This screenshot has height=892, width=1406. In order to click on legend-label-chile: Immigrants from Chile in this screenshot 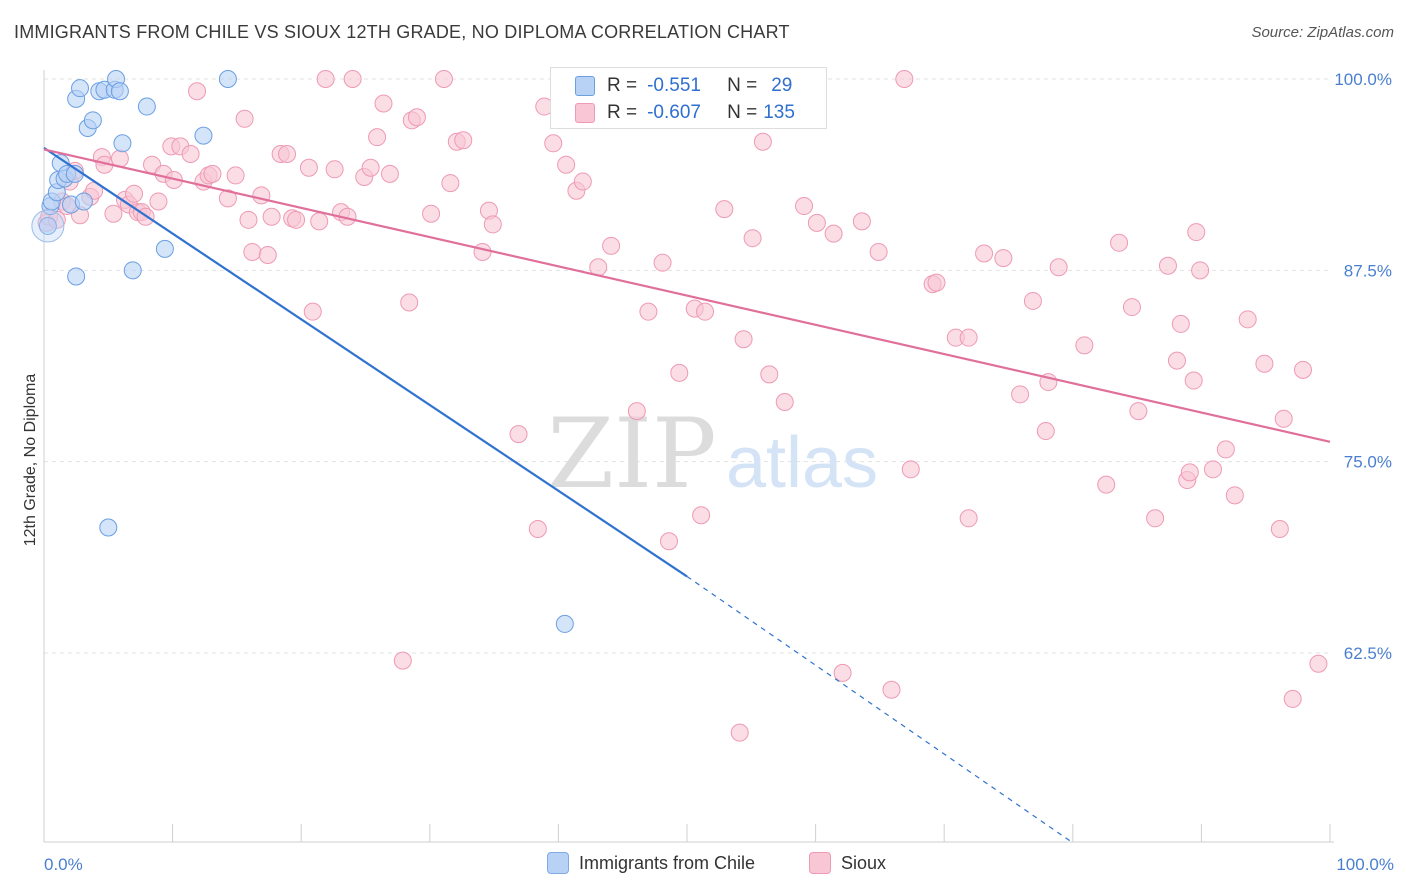, I will do `click(667, 862)`.